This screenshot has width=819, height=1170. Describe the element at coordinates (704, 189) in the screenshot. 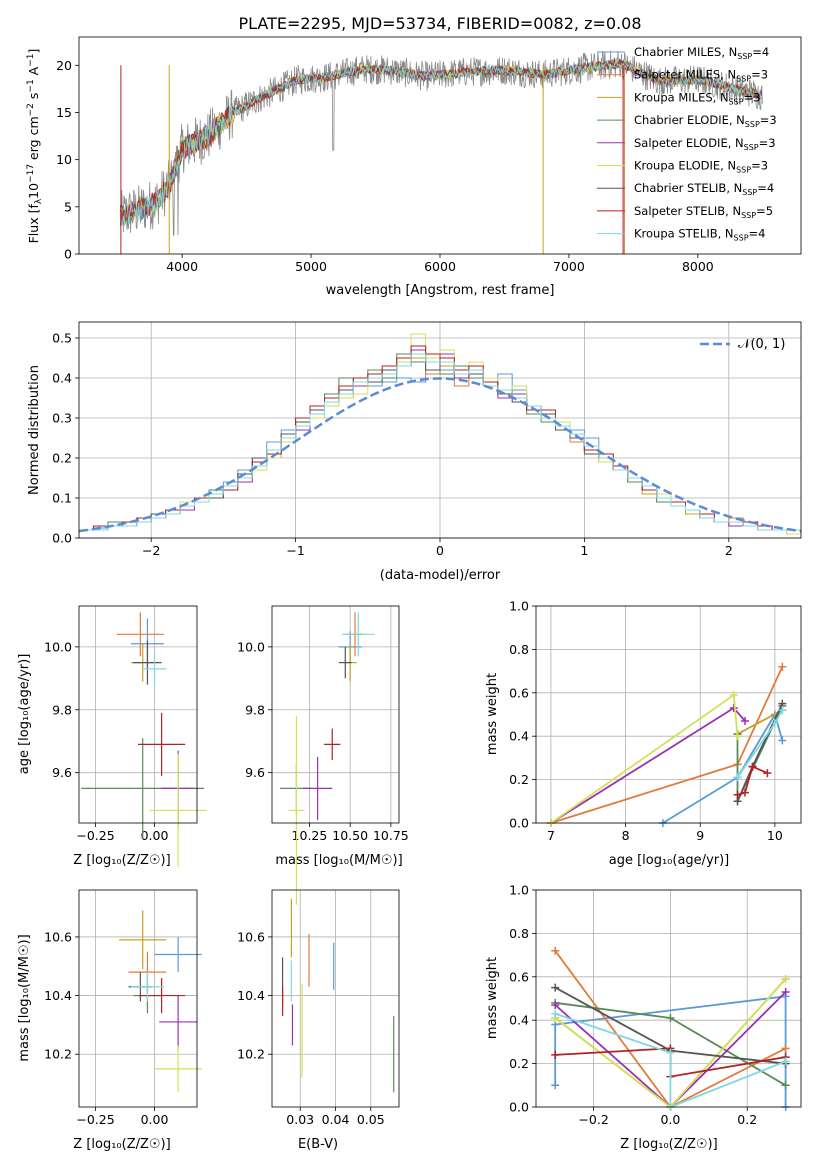

I see `spectrum-legend-label-6: Chabrier STELIB, NSSP=4` at that location.